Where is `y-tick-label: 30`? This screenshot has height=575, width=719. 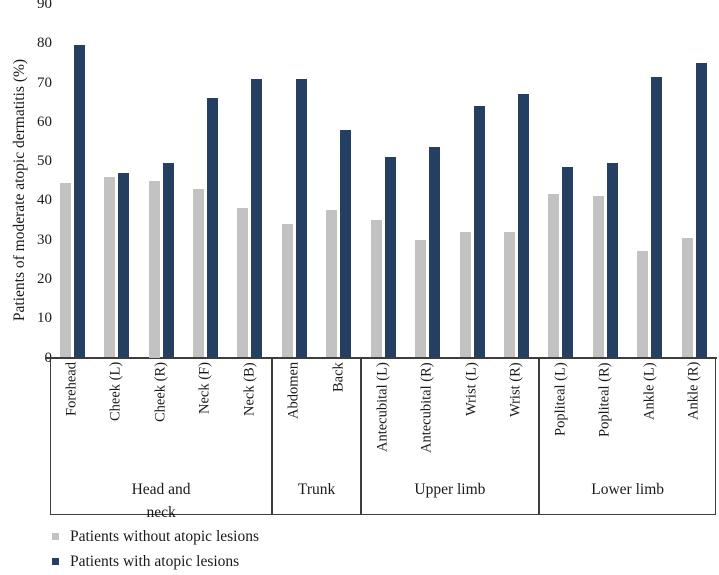 y-tick-label: 30 is located at coordinates (44, 239).